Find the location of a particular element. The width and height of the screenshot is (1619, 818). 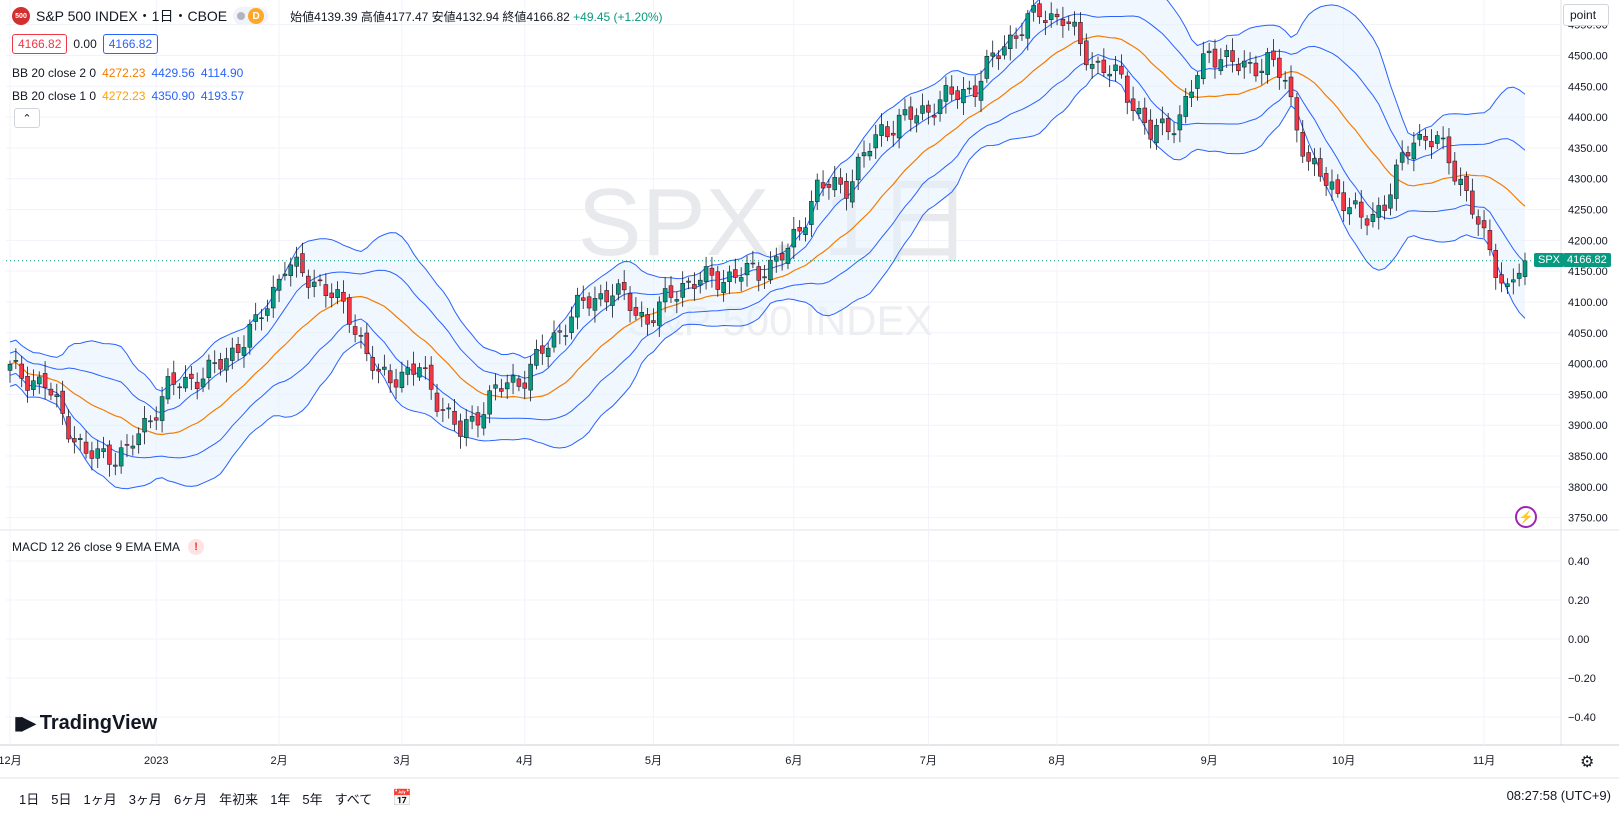

range-5d-button: 5日 is located at coordinates (61, 799).